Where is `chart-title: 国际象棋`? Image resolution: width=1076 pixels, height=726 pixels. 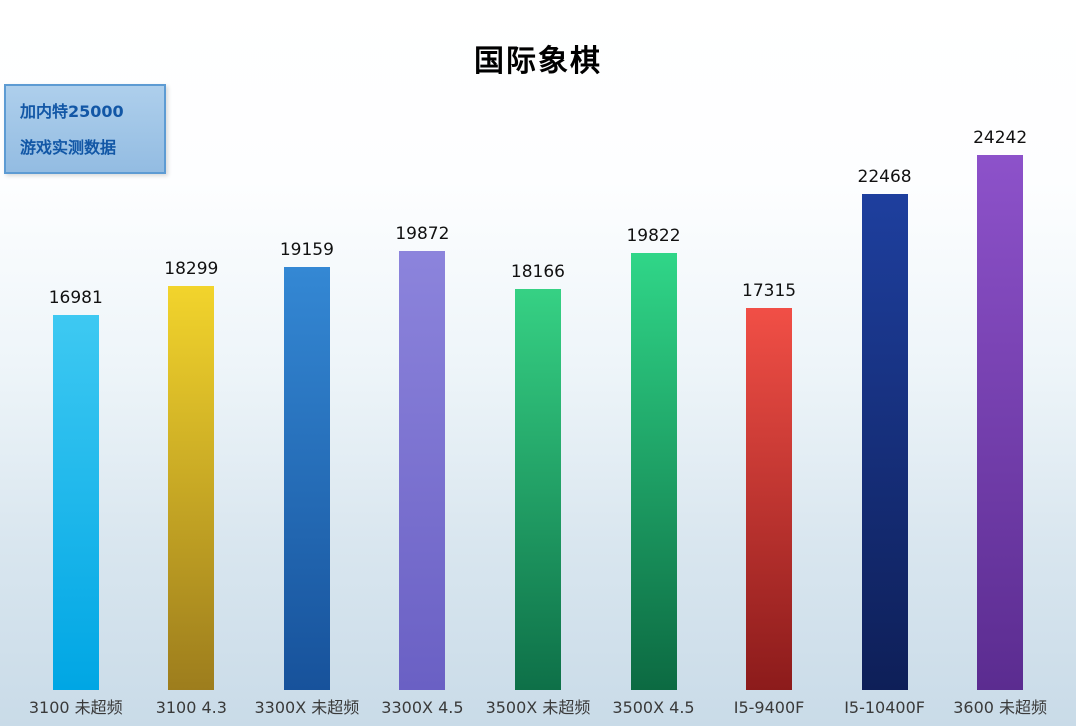 chart-title: 国际象棋 is located at coordinates (538, 61).